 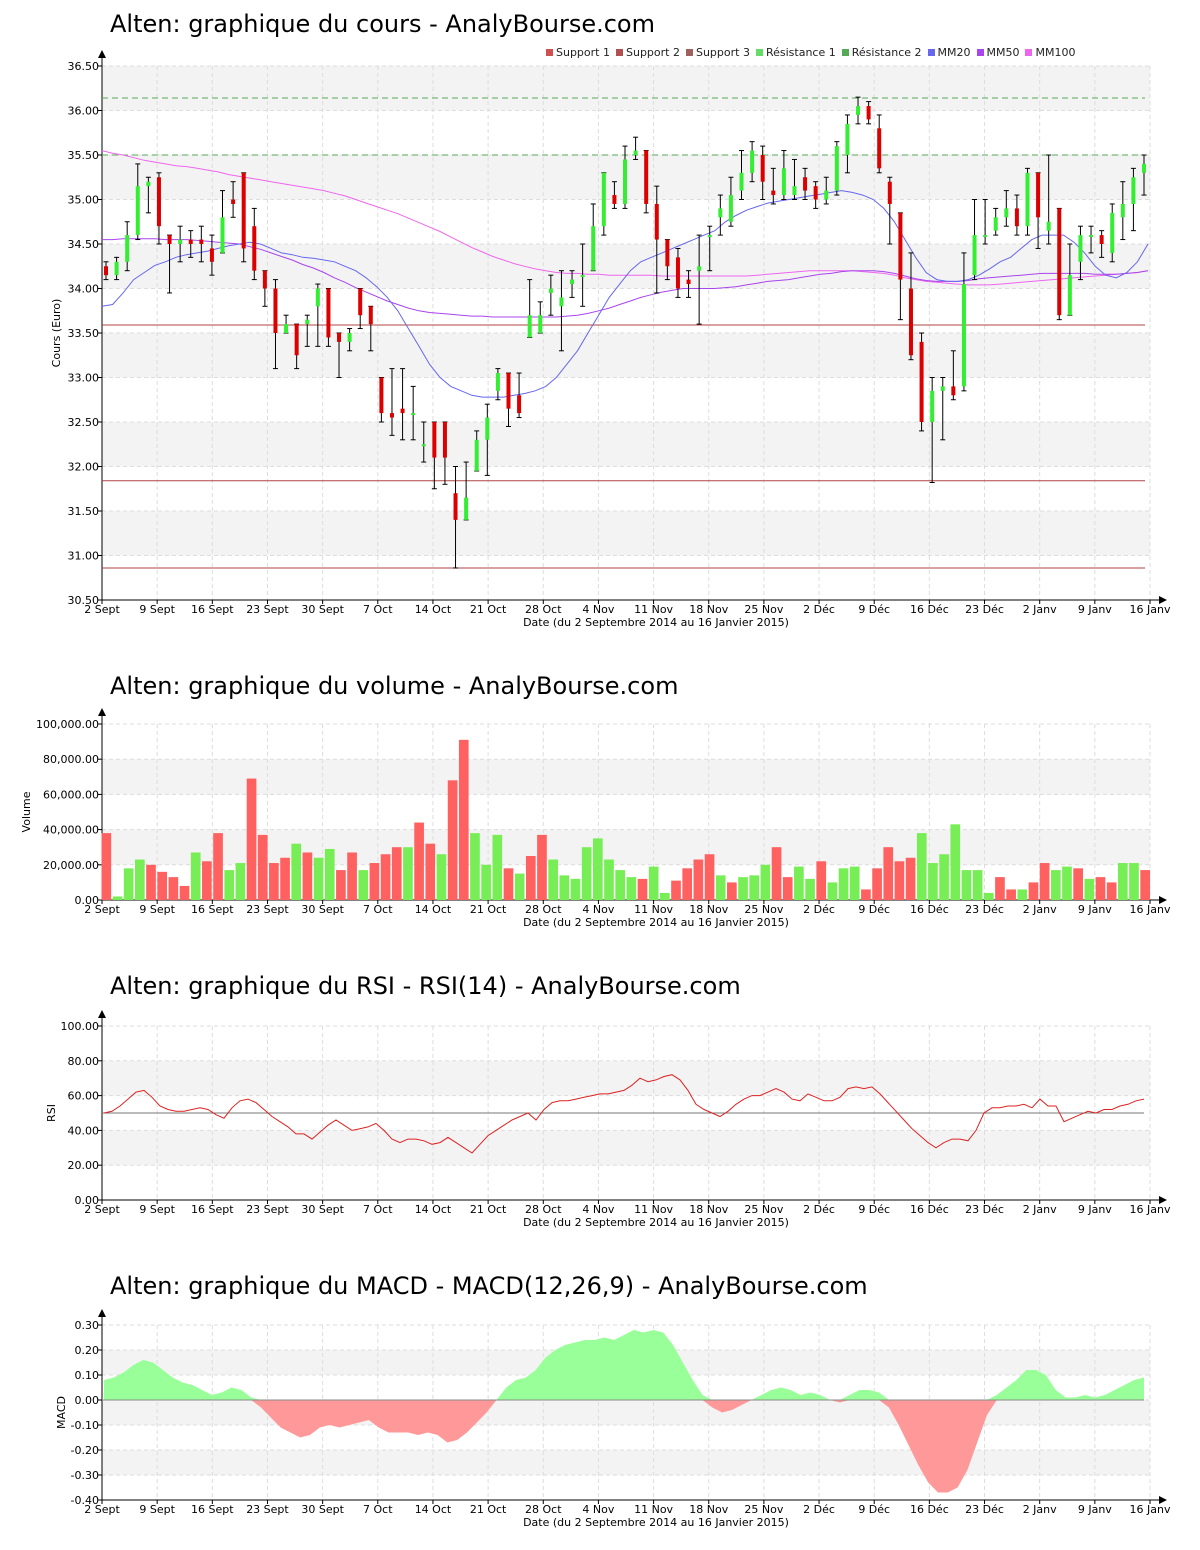 What do you see at coordinates (984, 1509) in the screenshot?
I see `x-tick-label: 23 Déc` at bounding box center [984, 1509].